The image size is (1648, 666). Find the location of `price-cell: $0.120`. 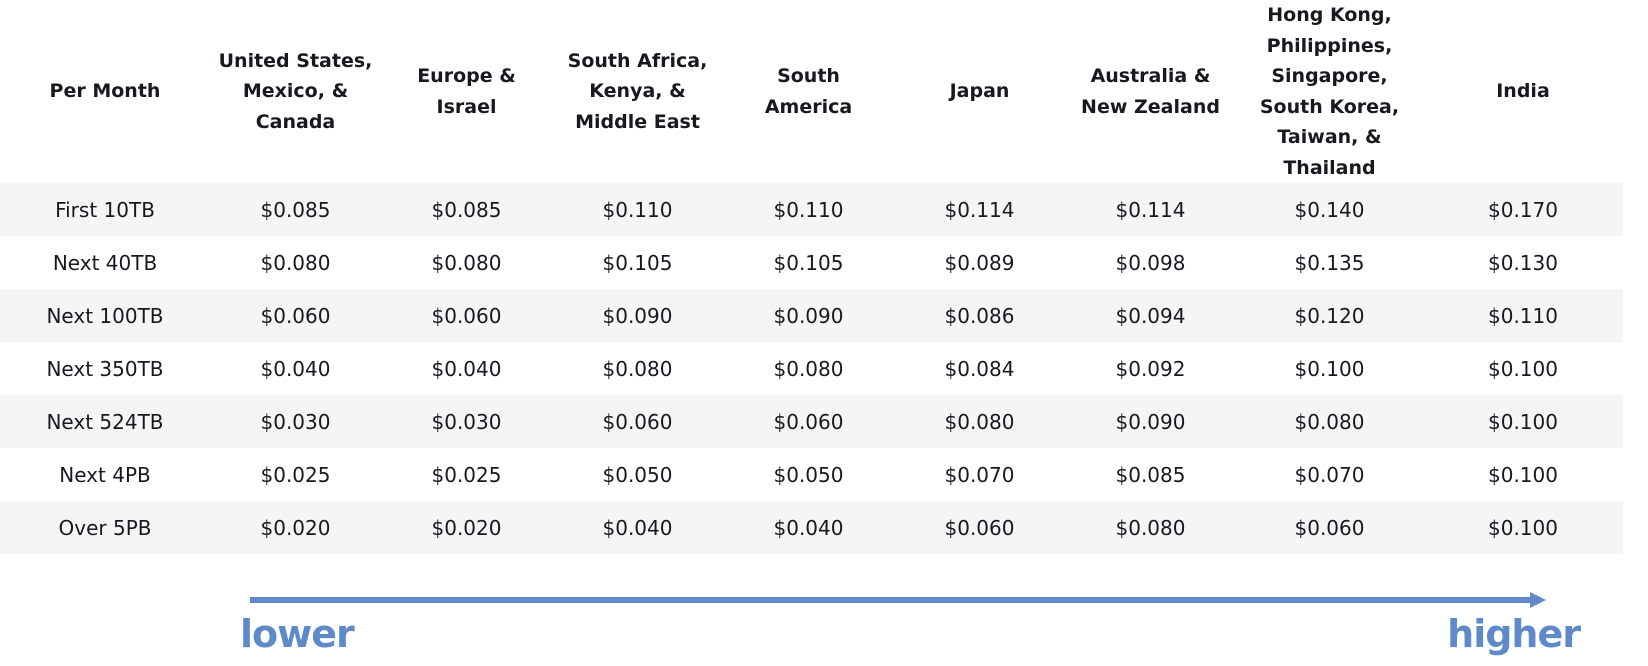

price-cell: $0.120 is located at coordinates (1329, 315).